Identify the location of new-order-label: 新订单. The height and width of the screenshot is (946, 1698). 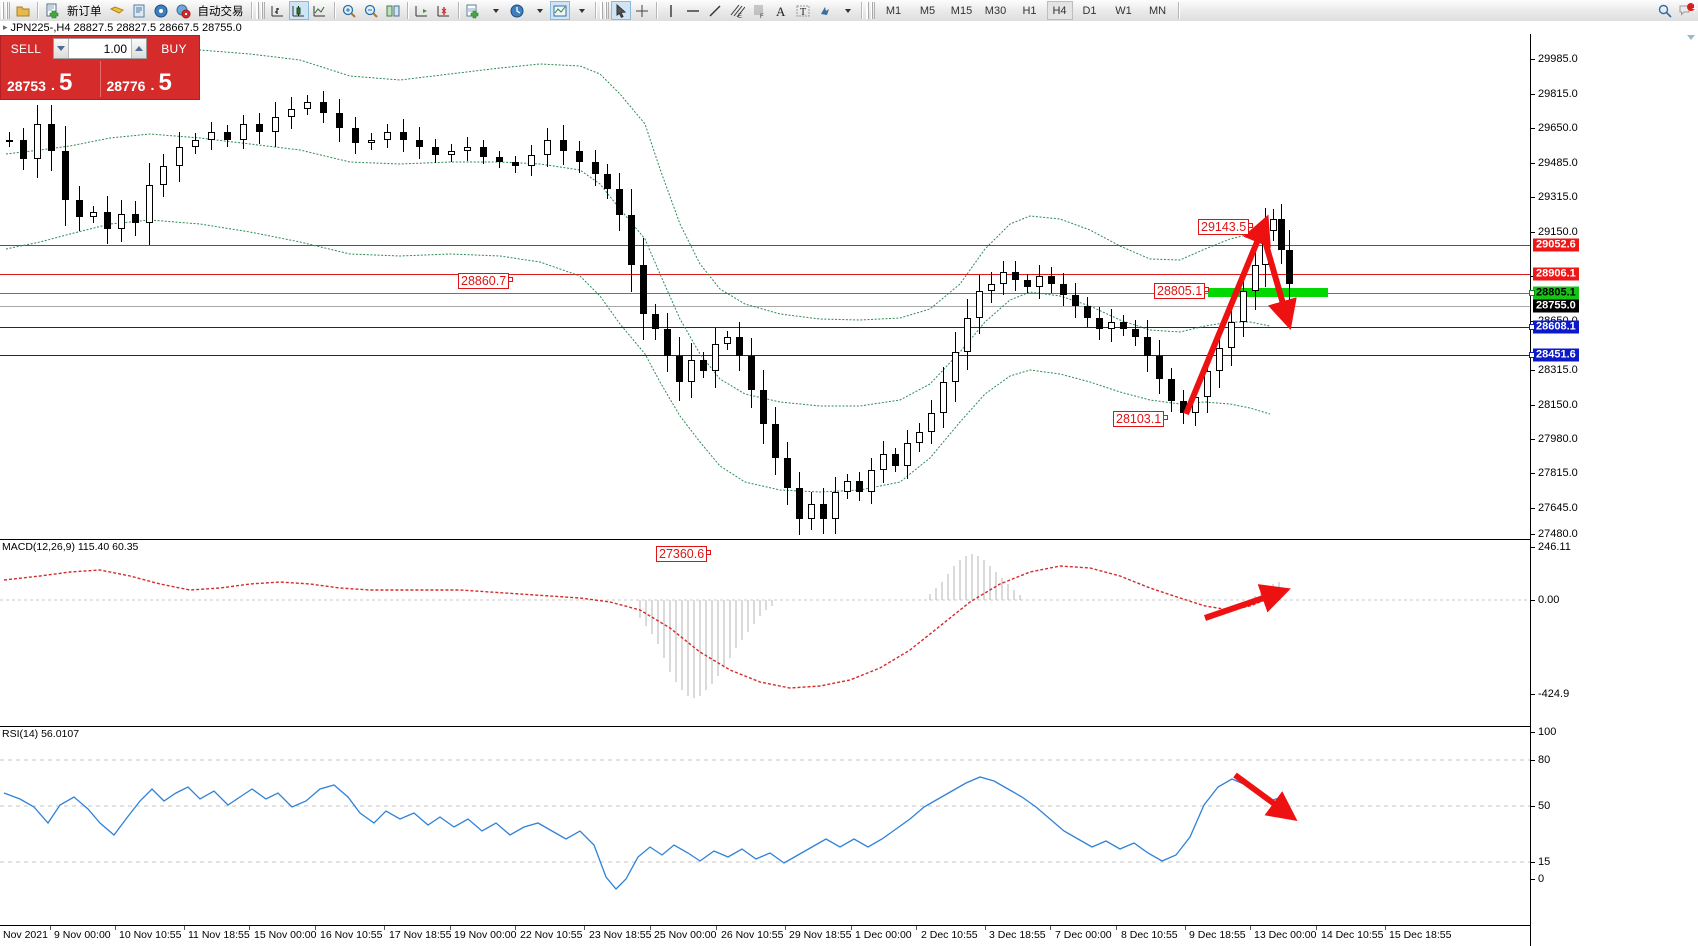
(84, 11).